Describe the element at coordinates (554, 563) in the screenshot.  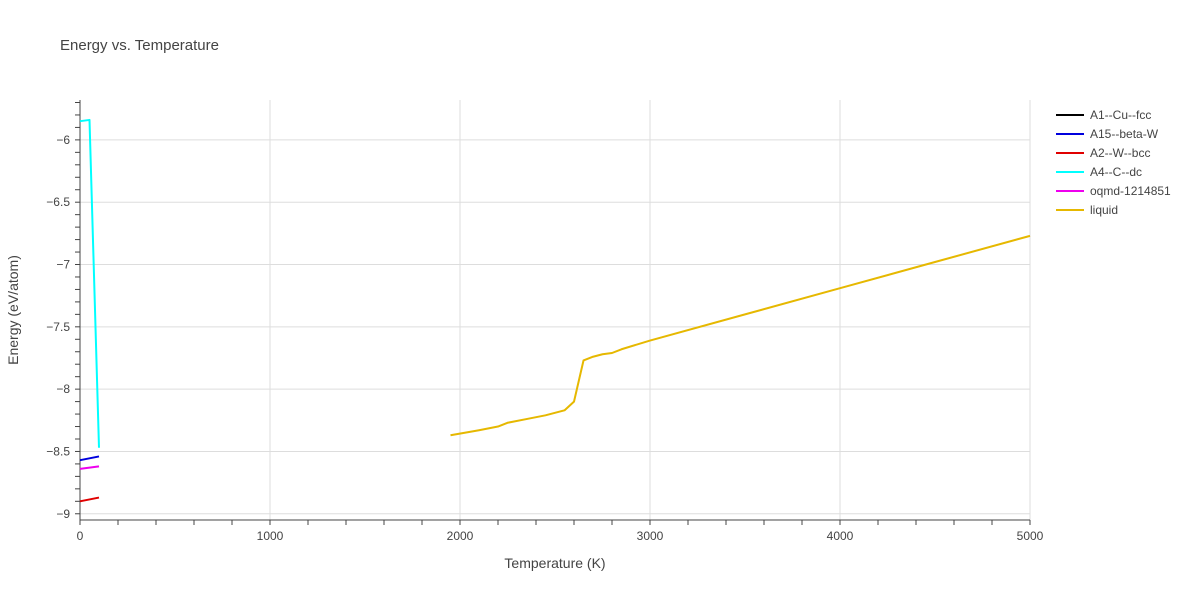
I see `x-axis-title: Temperature (K)` at that location.